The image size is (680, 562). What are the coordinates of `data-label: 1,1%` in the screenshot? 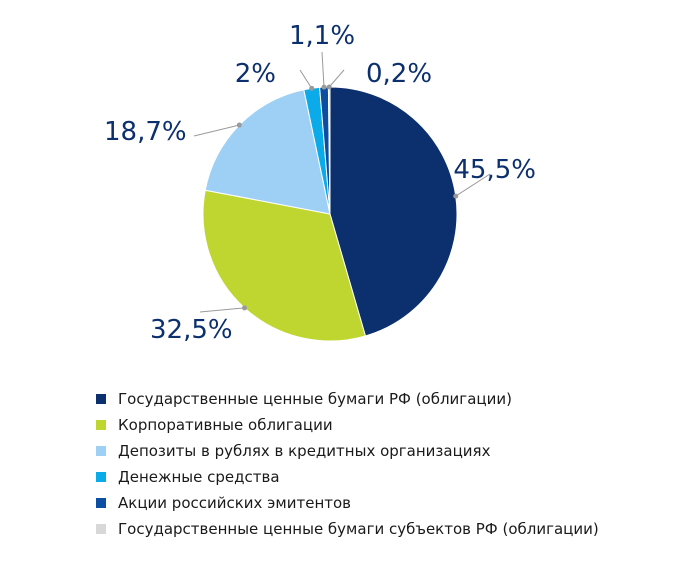 It's located at (322, 36).